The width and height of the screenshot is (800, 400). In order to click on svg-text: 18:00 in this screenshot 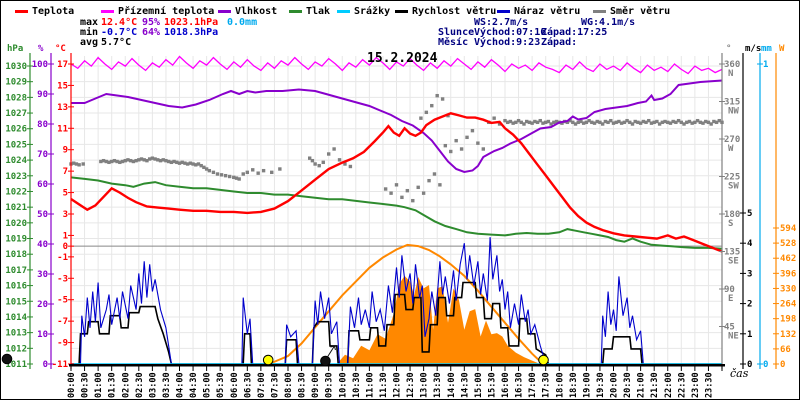, I will do `click(560, 385)`.